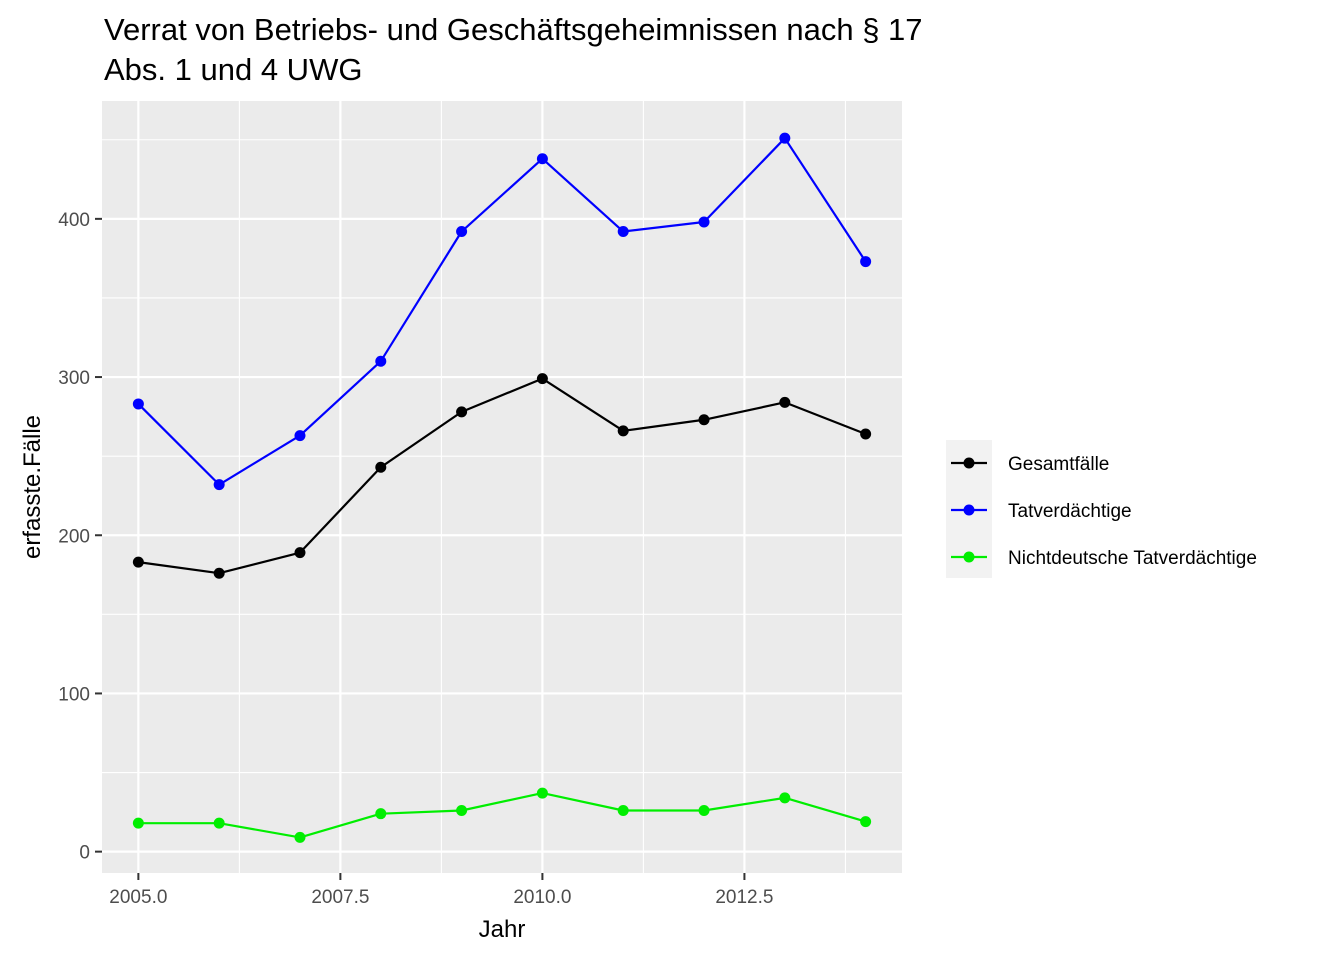 The height and width of the screenshot is (960, 1344). I want to click on y-tick-label: 100, so click(74, 694).